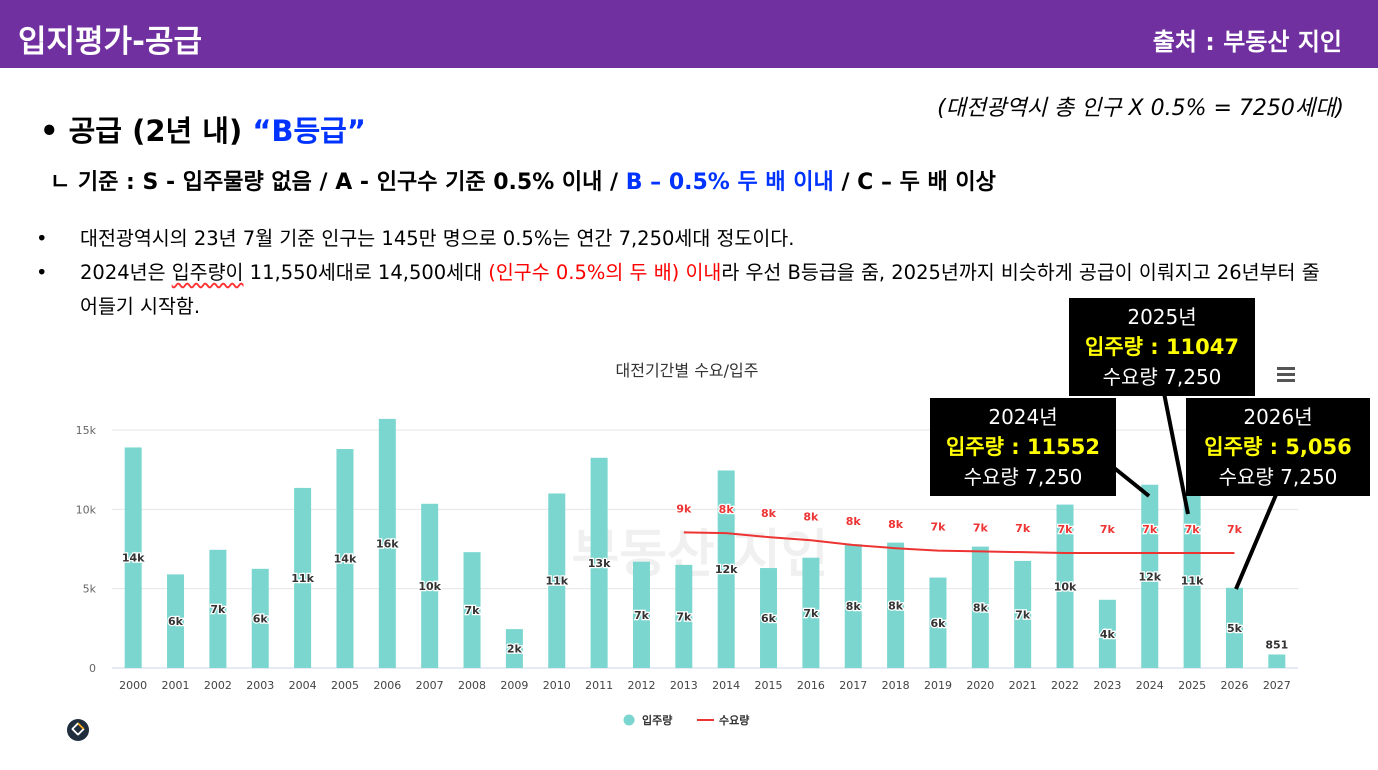 This screenshot has height=770, width=1378. Describe the element at coordinates (896, 685) in the screenshot. I see `x-tick-label: 2018` at that location.